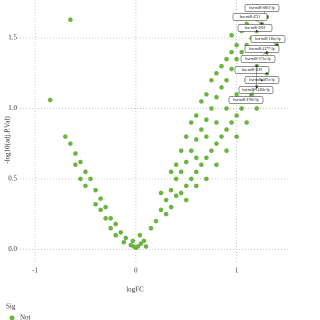 The width and height of the screenshot is (320, 320). What do you see at coordinates (25, 317) in the screenshot?
I see `legend-label: Not` at bounding box center [25, 317].